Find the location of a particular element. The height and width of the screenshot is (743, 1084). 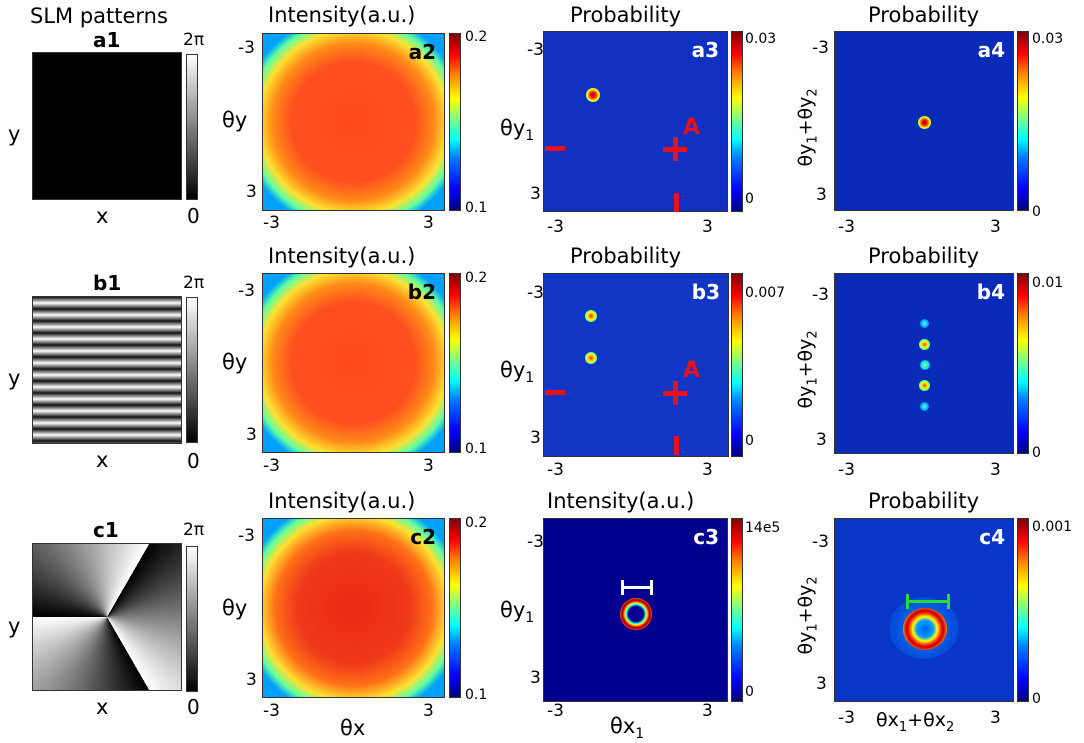

cb-max-b2: 0.2 is located at coordinates (476, 278).